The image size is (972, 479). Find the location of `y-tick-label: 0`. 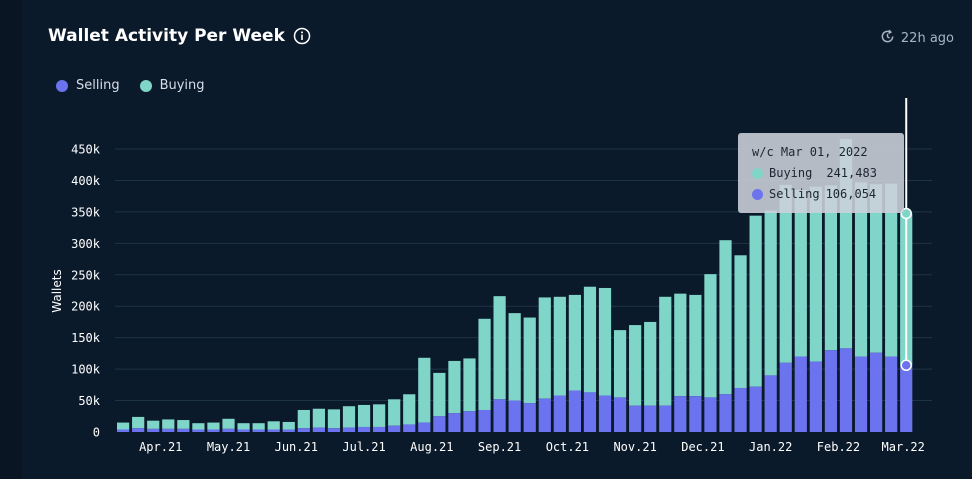

y-tick-label: 0 is located at coordinates (96, 433).